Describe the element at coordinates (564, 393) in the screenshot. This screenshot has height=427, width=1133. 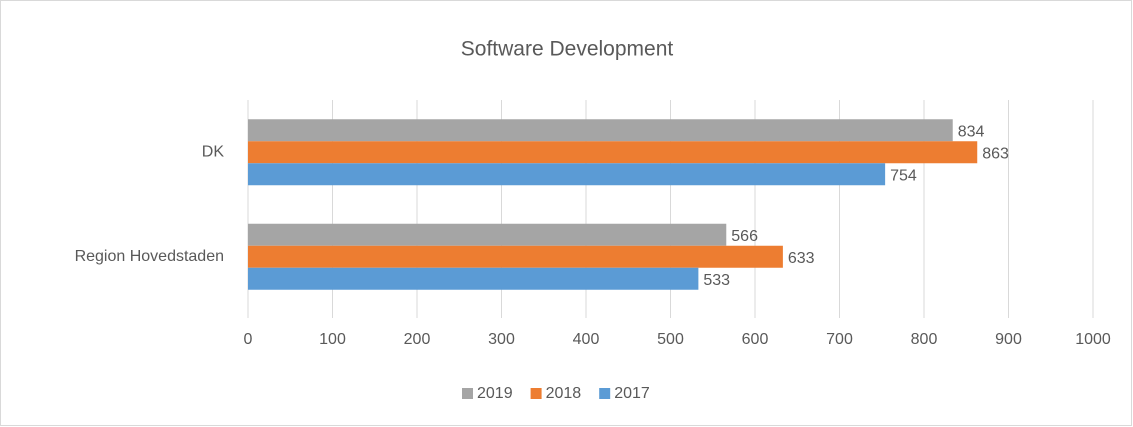
I see `legend-label: 2018` at that location.